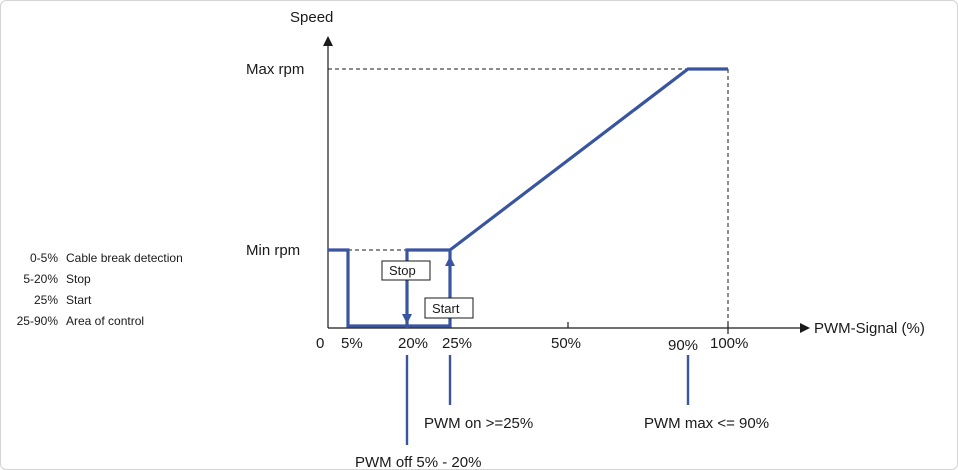 The width and height of the screenshot is (958, 470). Describe the element at coordinates (352, 343) in the screenshot. I see `x-tick-5: 5%` at that location.